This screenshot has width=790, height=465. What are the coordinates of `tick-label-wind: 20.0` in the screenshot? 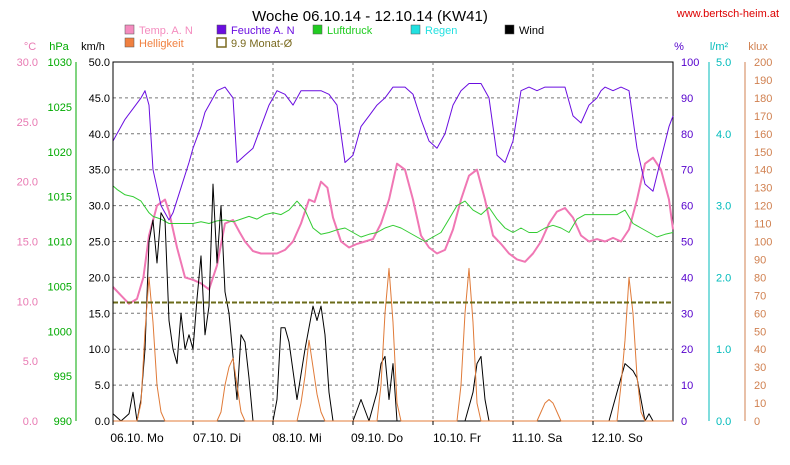 It's located at (99, 278).